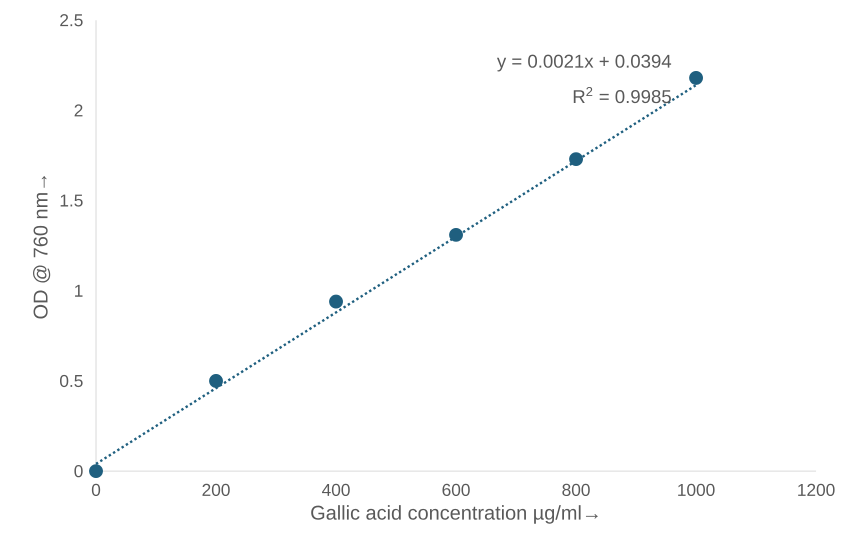 This screenshot has height=560, width=855. Describe the element at coordinates (216, 490) in the screenshot. I see `x-tick-label: 200` at that location.